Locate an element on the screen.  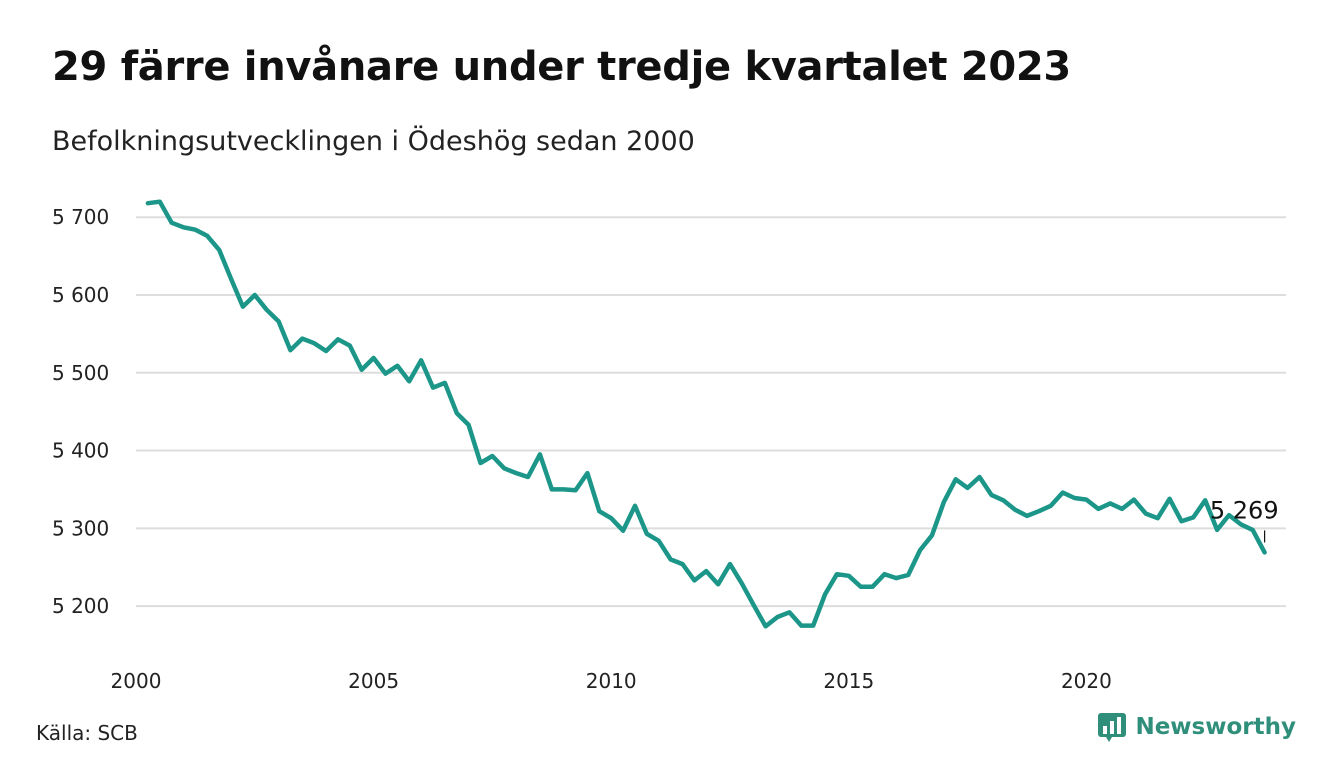
newsworthy-logo-icon is located at coordinates (1112, 727).